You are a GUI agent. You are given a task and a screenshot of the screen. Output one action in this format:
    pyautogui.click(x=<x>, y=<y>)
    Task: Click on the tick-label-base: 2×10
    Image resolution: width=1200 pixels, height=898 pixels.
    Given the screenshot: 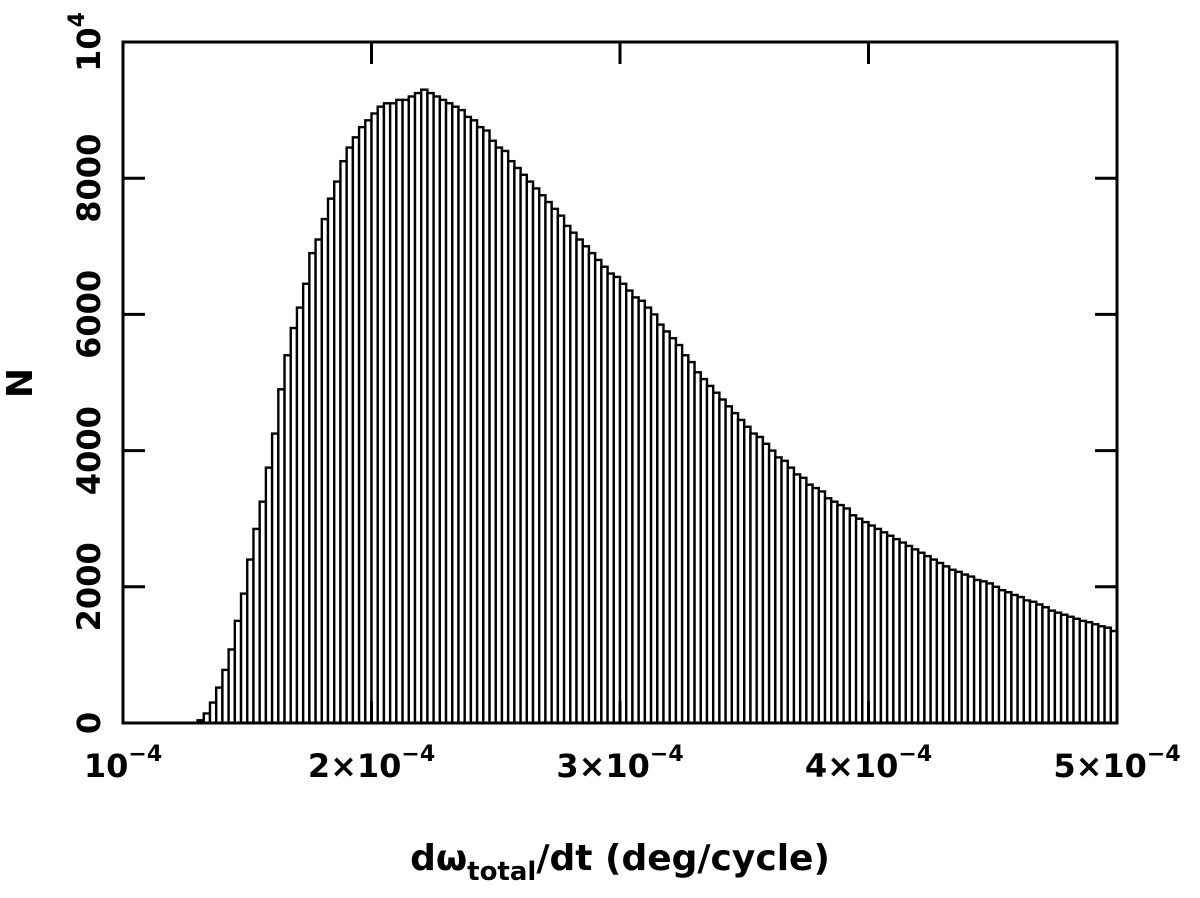 What is the action you would take?
    pyautogui.click(x=355, y=766)
    